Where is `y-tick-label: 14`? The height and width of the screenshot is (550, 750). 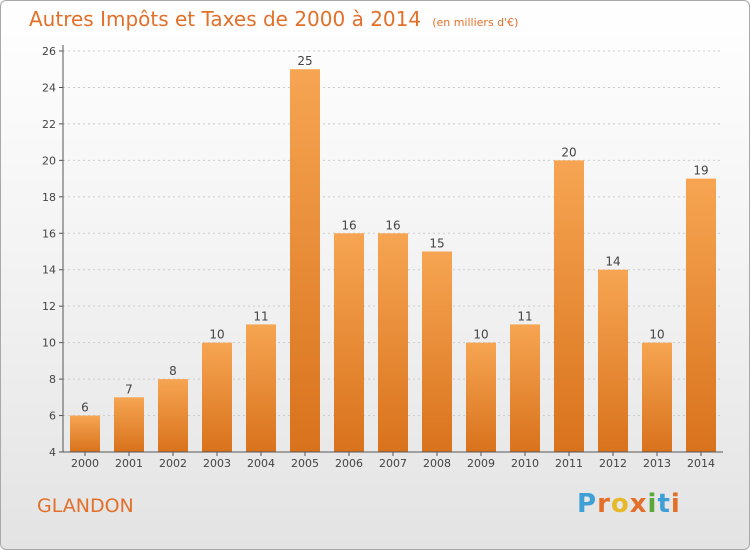 y-tick-label: 14 is located at coordinates (49, 270).